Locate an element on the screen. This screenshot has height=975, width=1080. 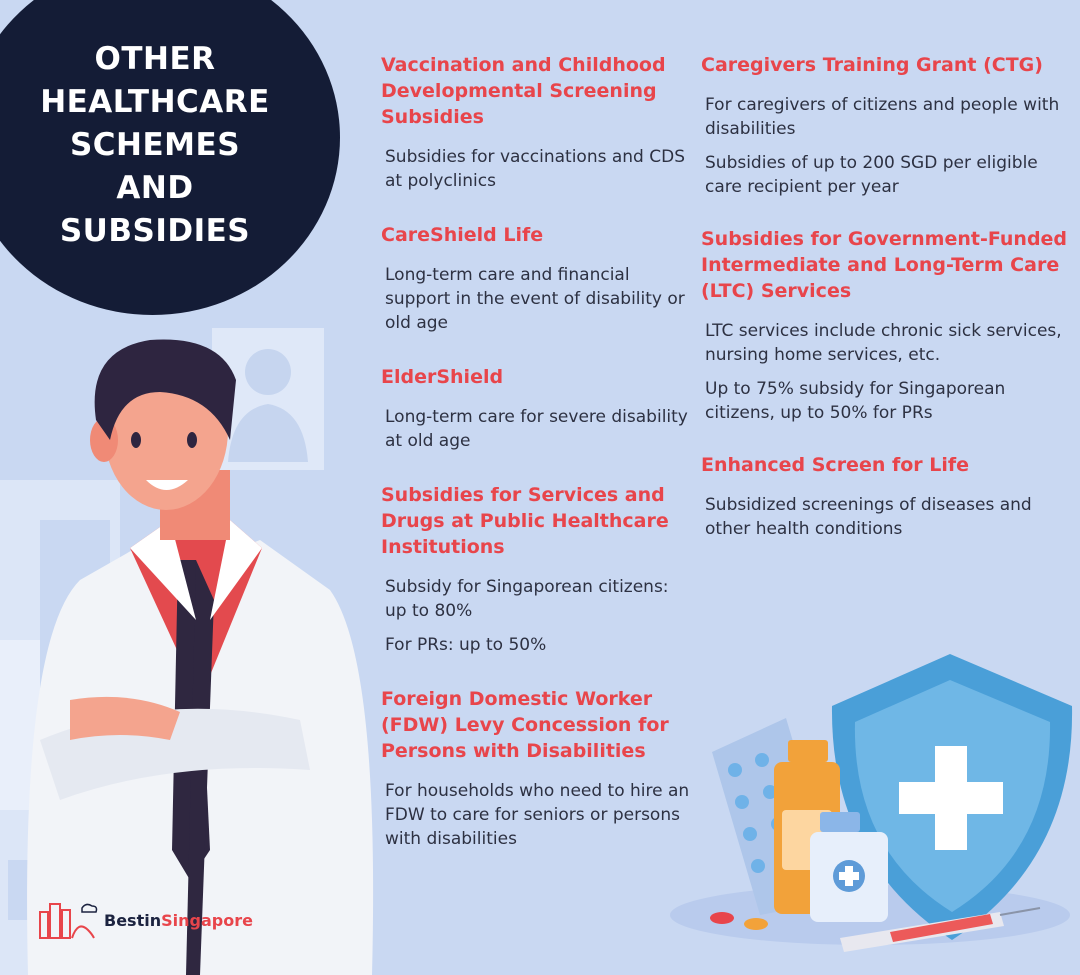
city-logo-icon is located at coordinates (68, 921).